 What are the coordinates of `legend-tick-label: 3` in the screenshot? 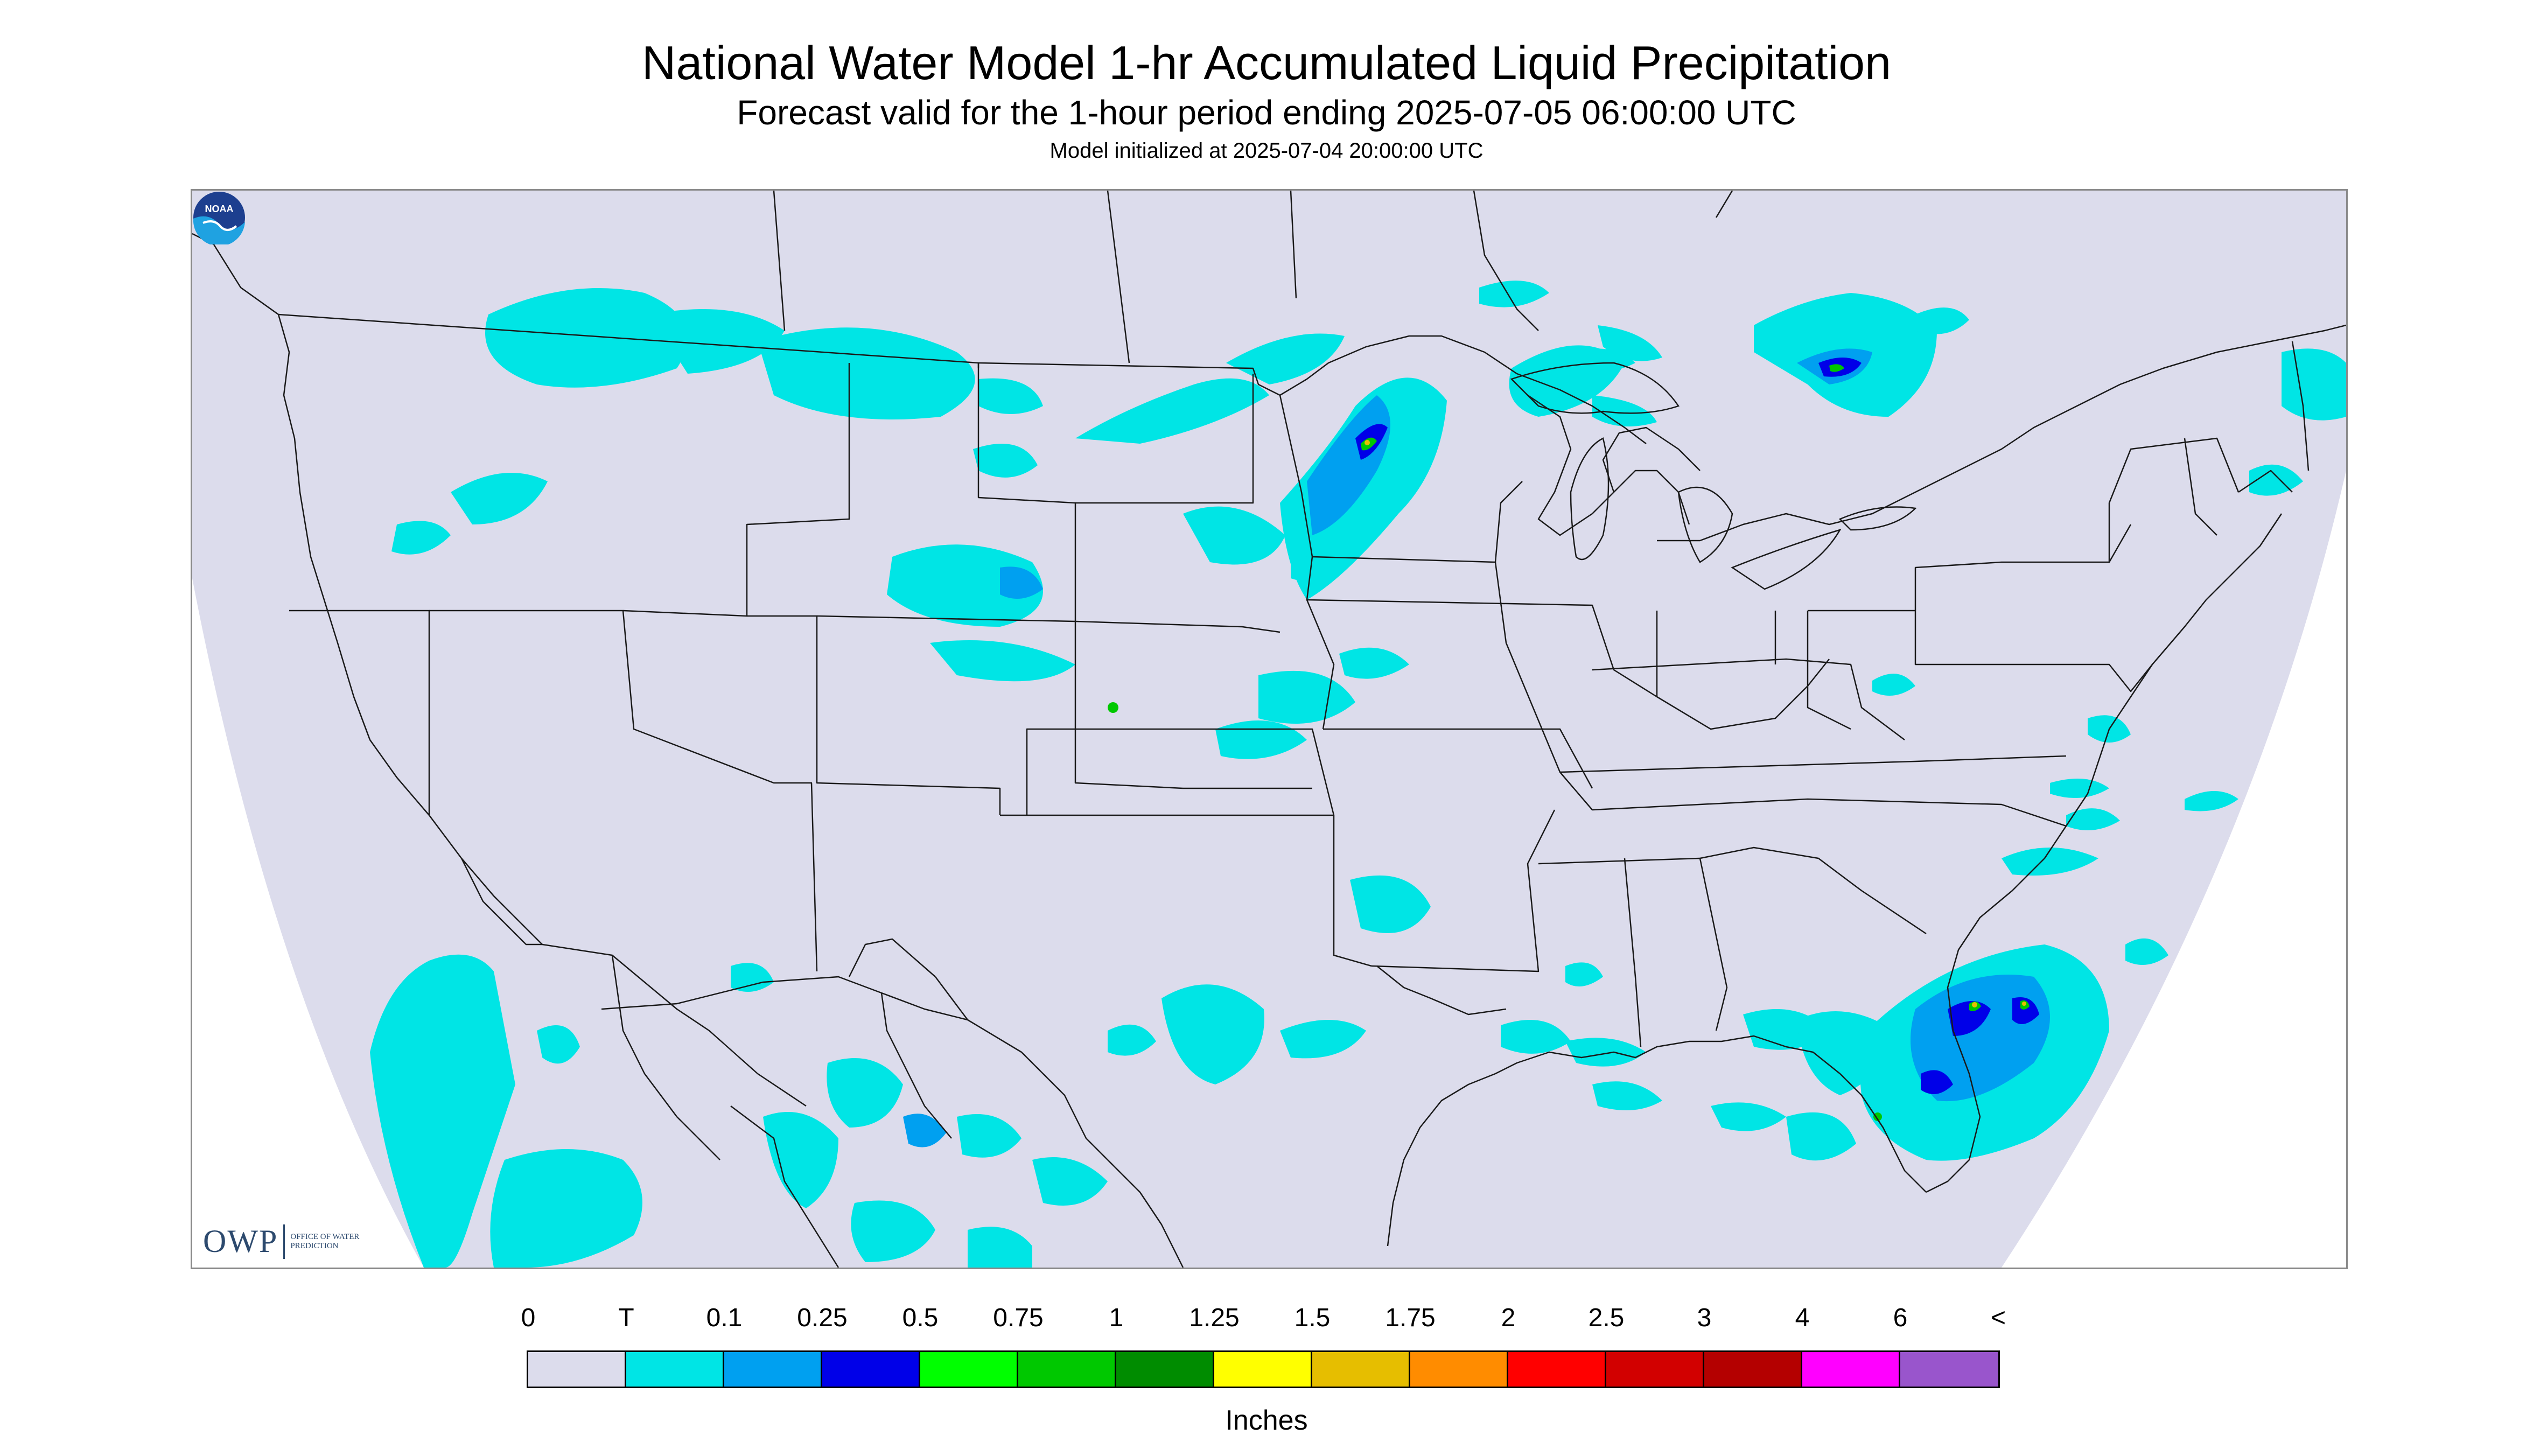 It's located at (1704, 1318).